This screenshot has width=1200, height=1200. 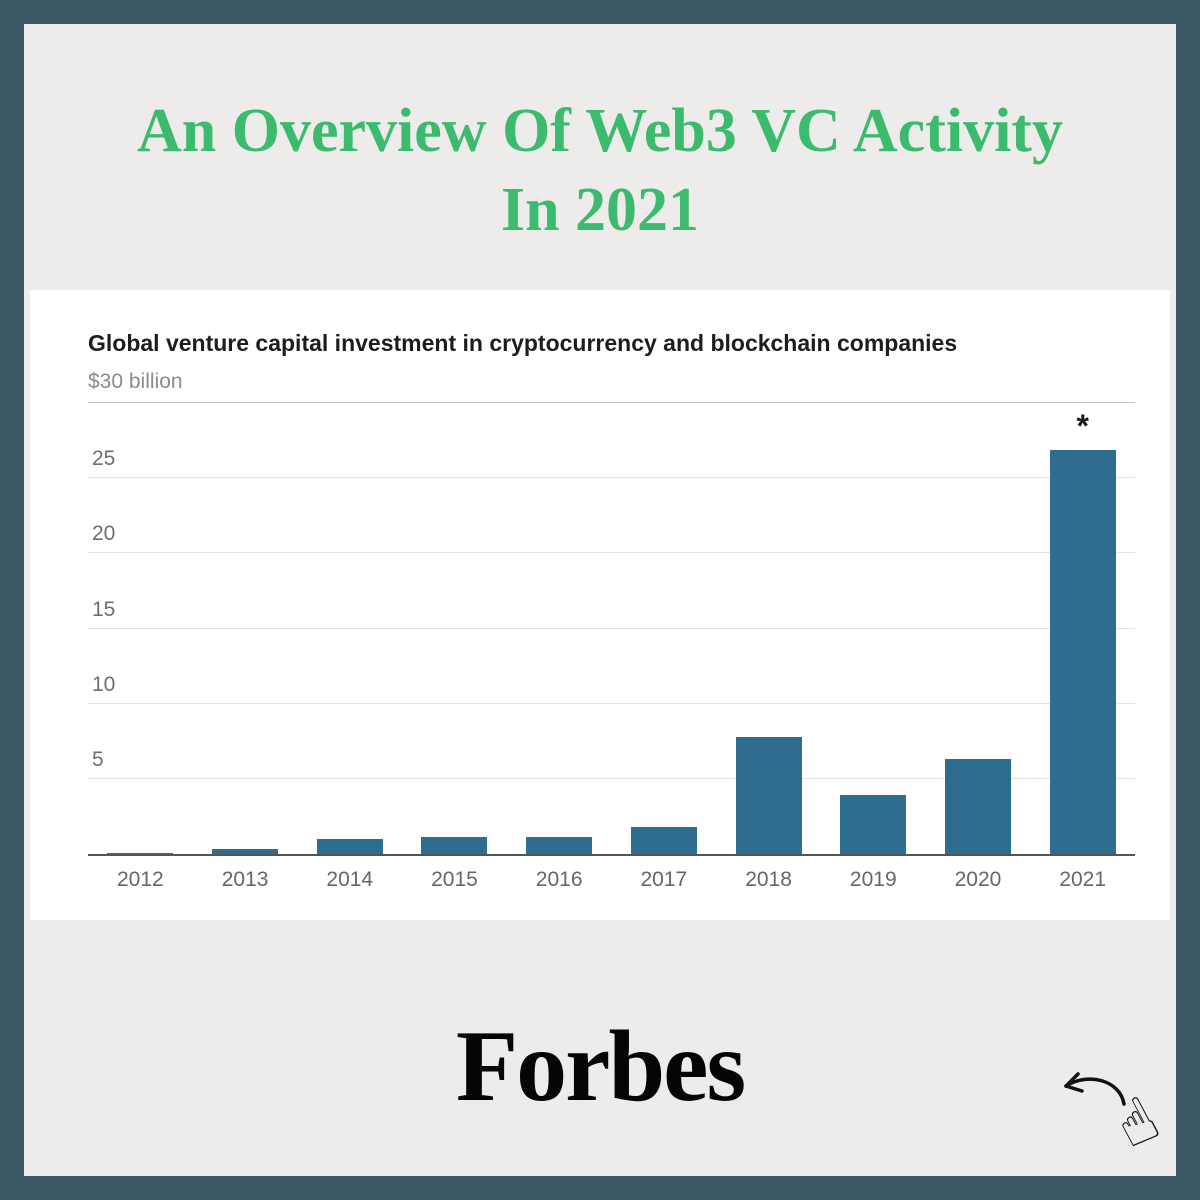 I want to click on bar-2020, so click(x=977, y=806).